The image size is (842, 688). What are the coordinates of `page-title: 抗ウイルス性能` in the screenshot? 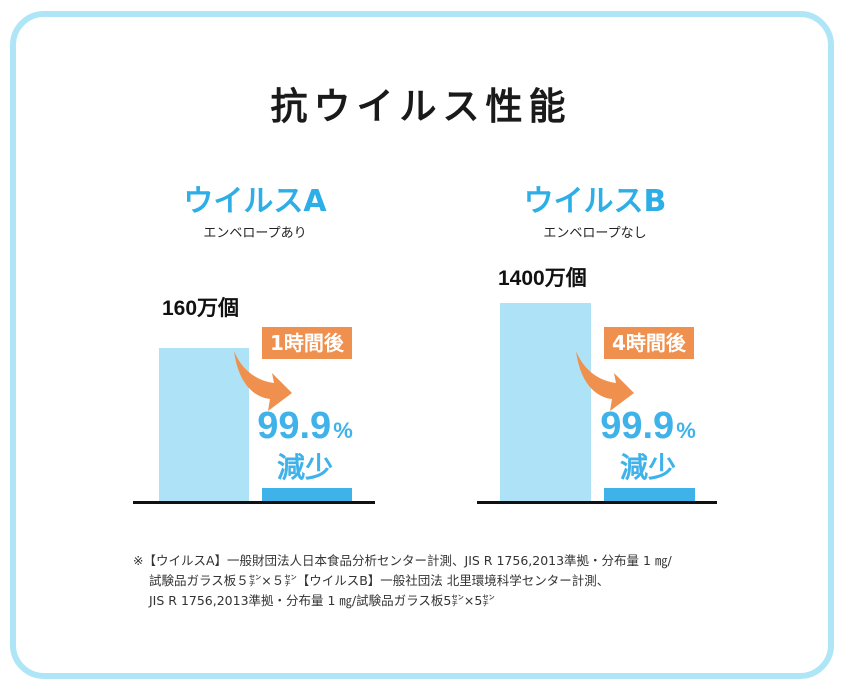 It's located at (421, 106).